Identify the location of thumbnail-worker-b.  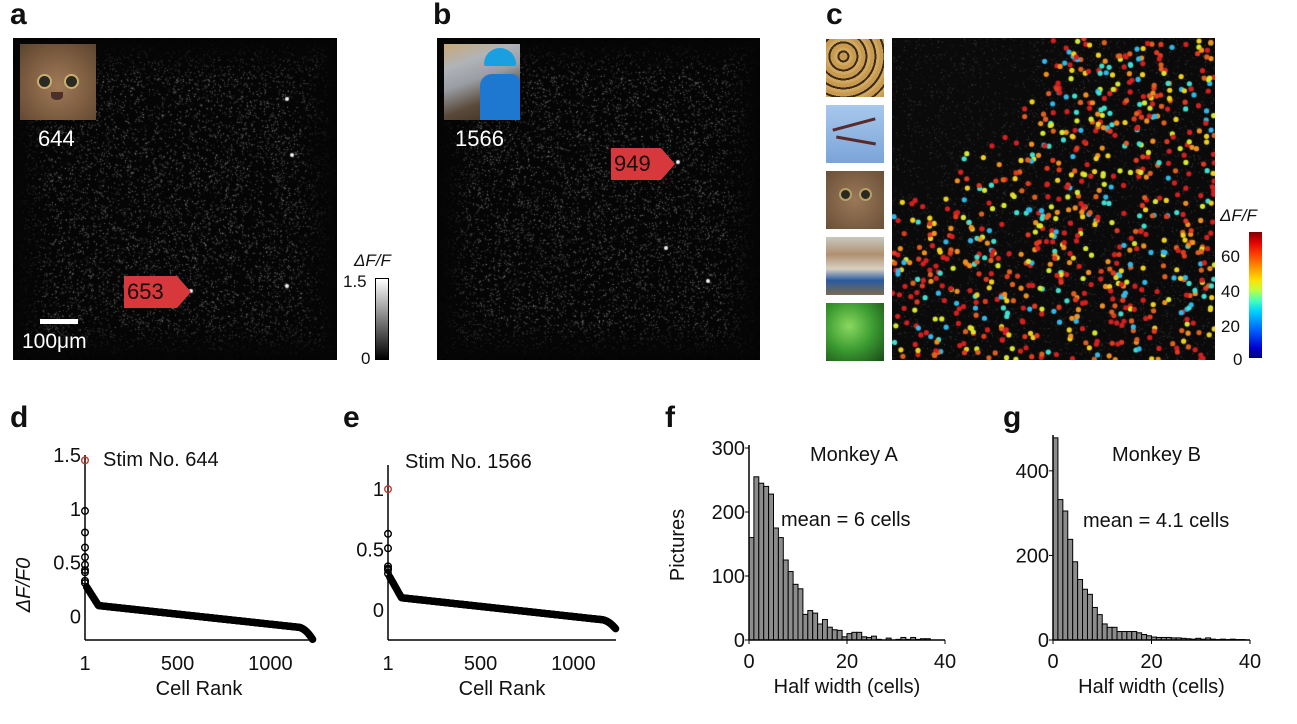
(482, 82).